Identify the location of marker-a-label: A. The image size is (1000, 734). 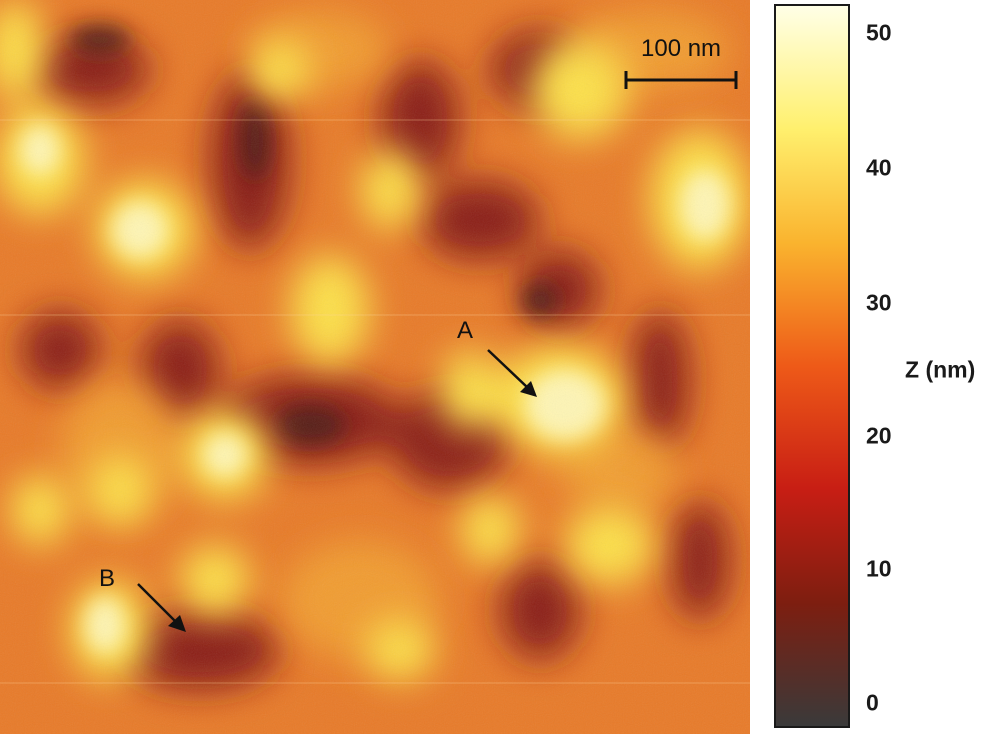
(465, 330).